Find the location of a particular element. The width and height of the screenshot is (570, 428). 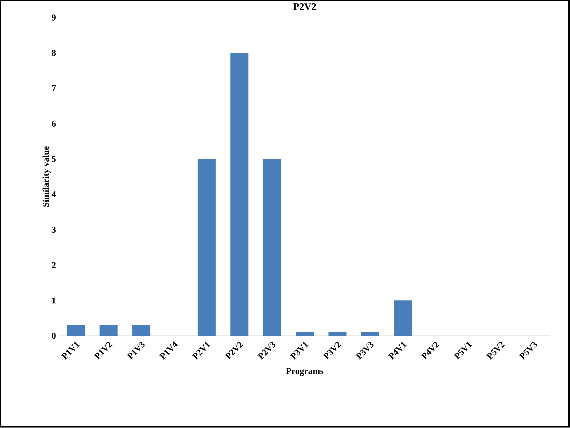

y-tick-label: 8 is located at coordinates (54, 53).